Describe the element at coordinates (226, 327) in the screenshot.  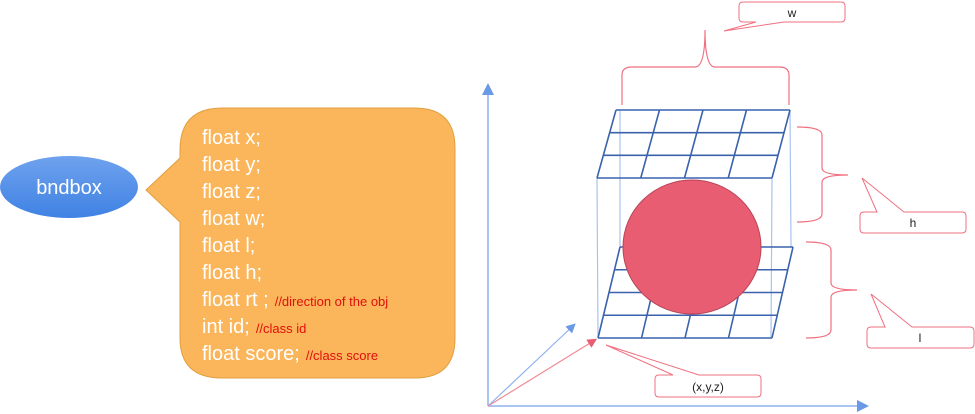
I see `field-code: int id;` at that location.